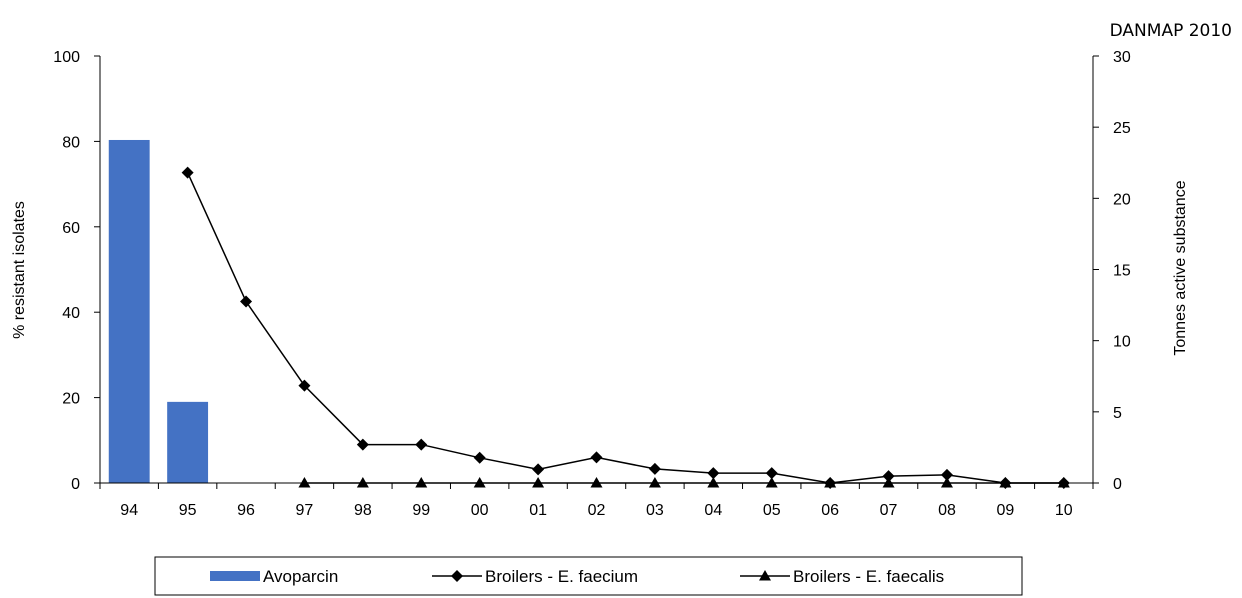 The image size is (1242, 598). What do you see at coordinates (246, 510) in the screenshot?
I see `x-tick-label: 96` at bounding box center [246, 510].